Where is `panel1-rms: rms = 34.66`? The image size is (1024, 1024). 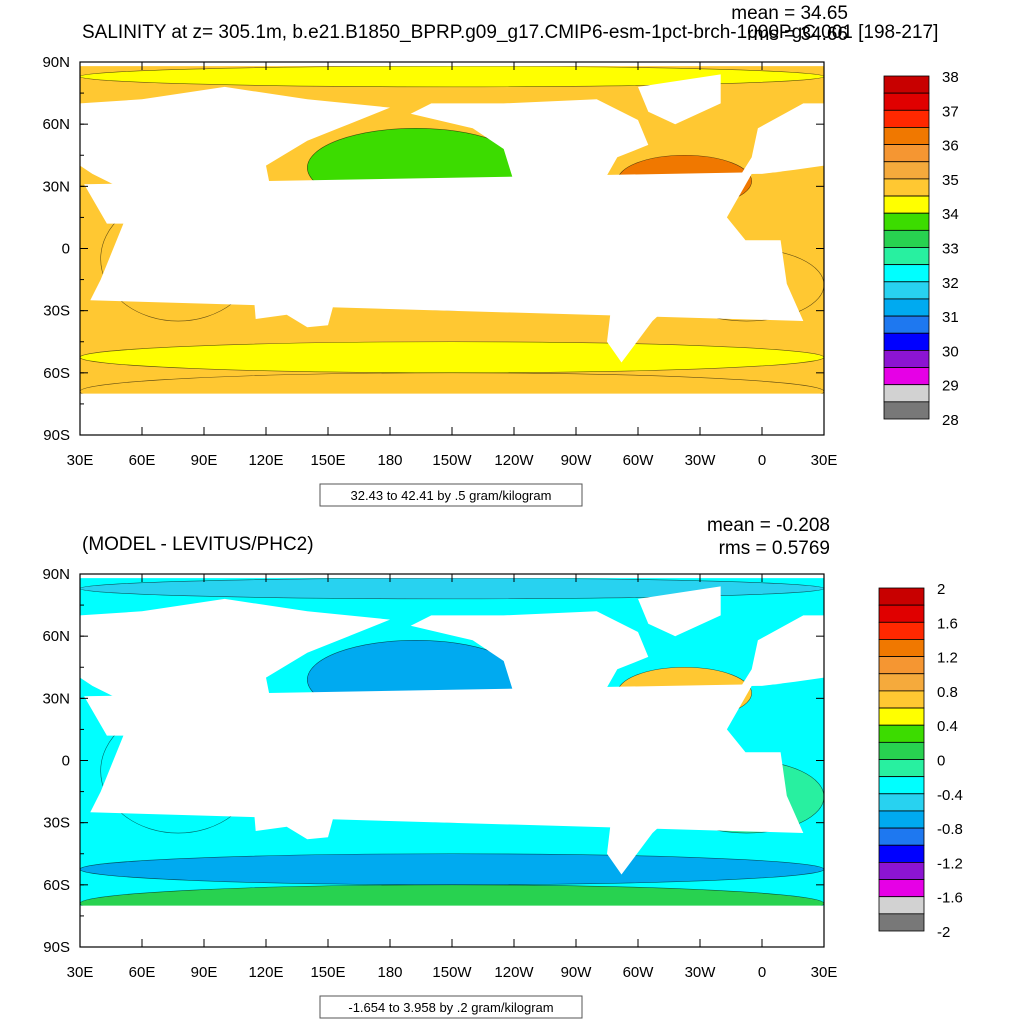 panel1-rms: rms = 34.66 is located at coordinates (797, 34).